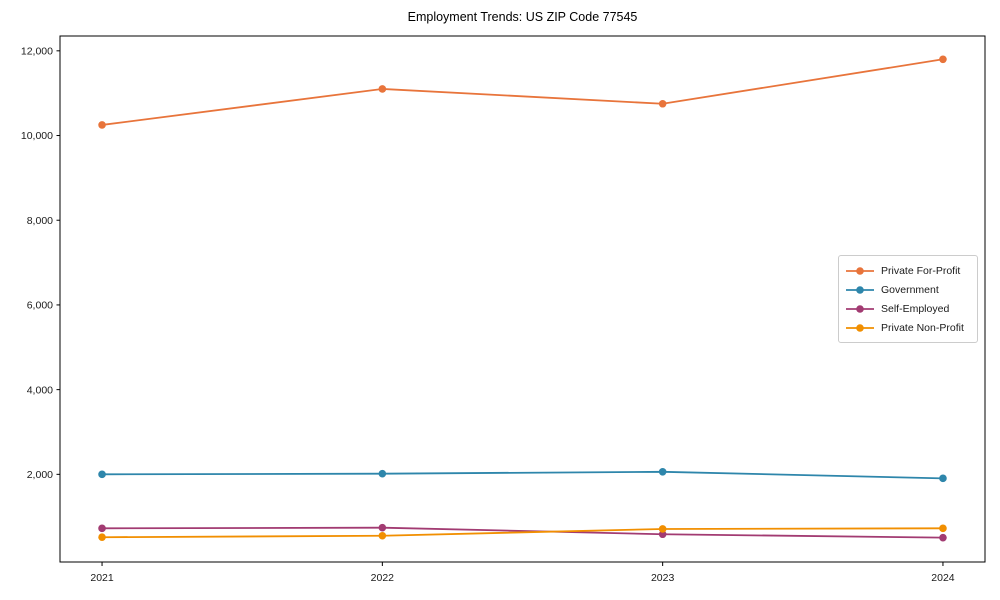 The image size is (1000, 600). Describe the element at coordinates (921, 270) in the screenshot. I see `legend-label: Private For-Profit` at that location.